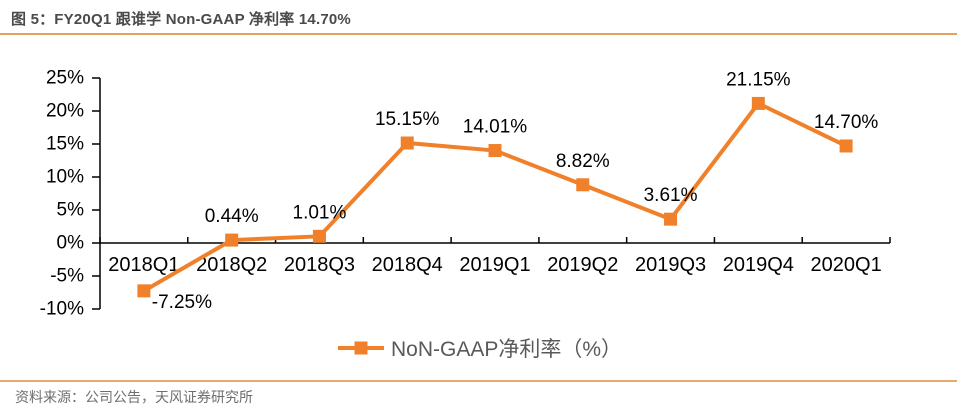  What do you see at coordinates (670, 265) in the screenshot?
I see `x-axis-category-label: 2019Q3` at bounding box center [670, 265].